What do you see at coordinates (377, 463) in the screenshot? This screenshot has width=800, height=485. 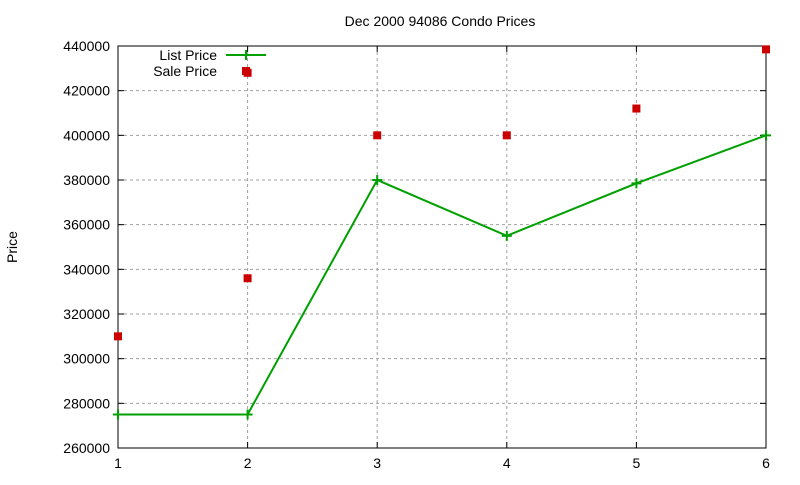 I see `x-tick-label: 3` at bounding box center [377, 463].